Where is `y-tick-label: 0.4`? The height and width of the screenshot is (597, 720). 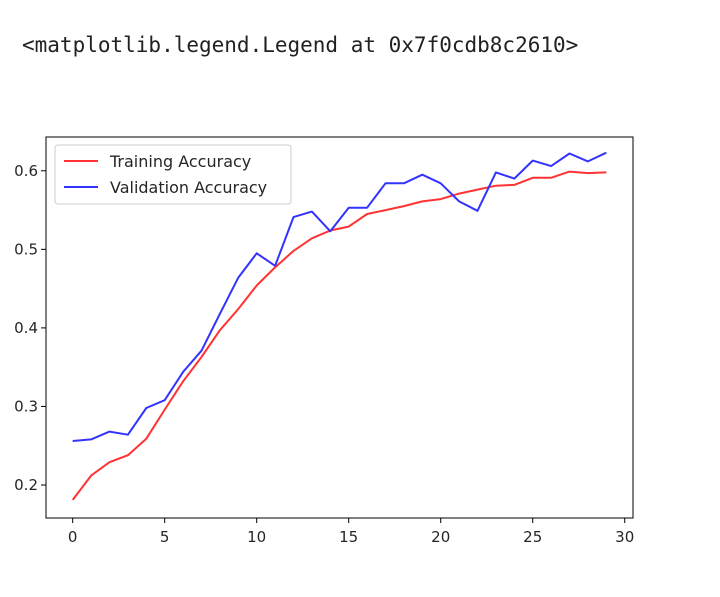
y-tick-label: 0.4 is located at coordinates (26, 328).